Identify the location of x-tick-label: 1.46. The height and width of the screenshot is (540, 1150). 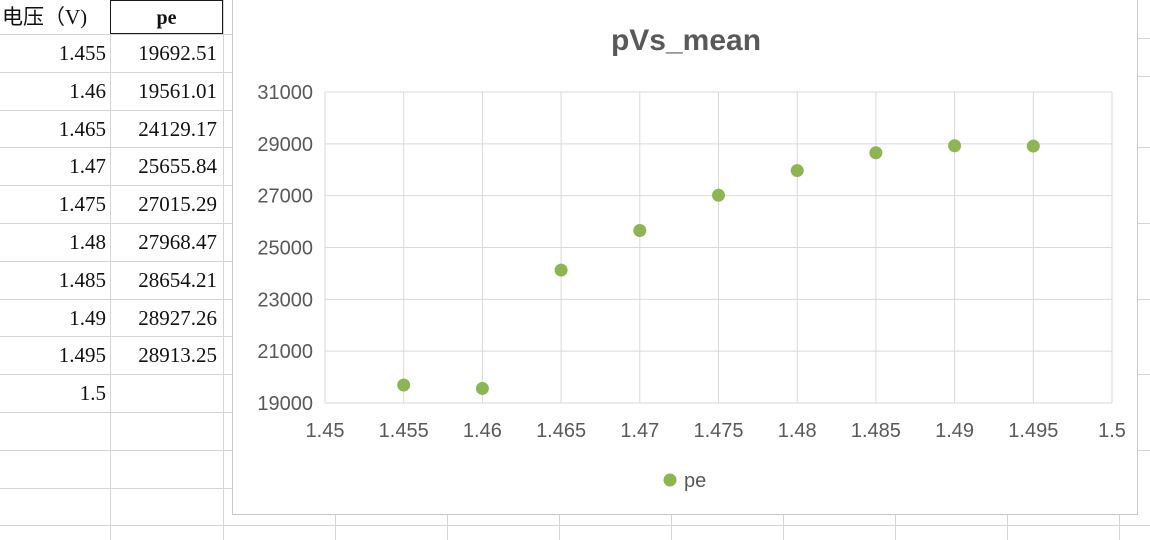
(482, 431).